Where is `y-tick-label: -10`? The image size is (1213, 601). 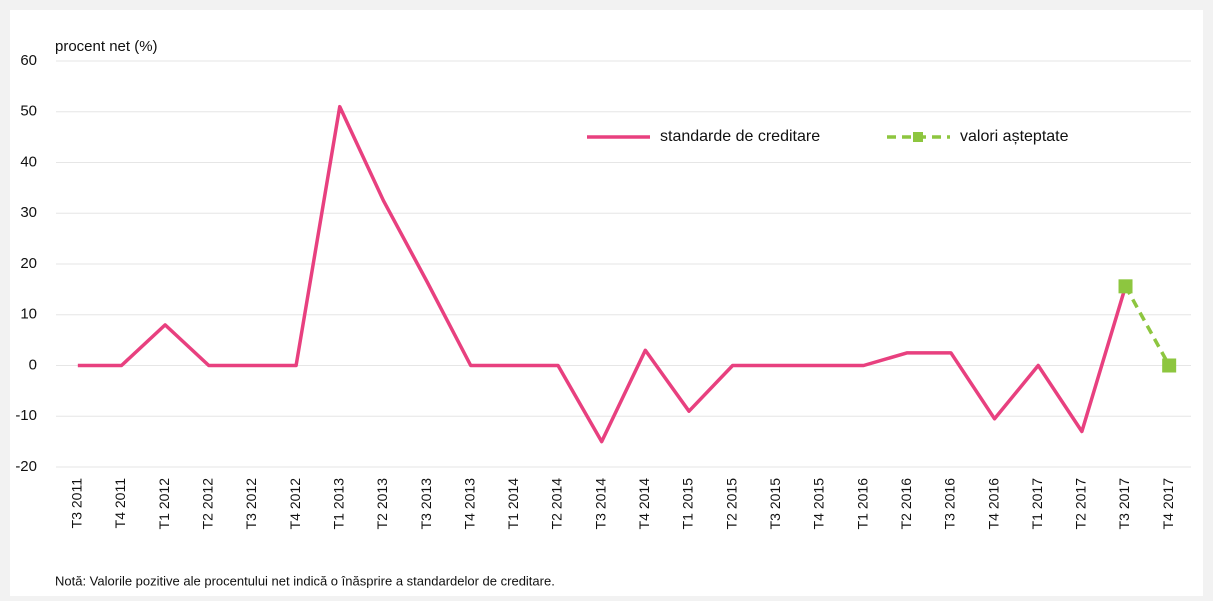
y-tick-label: -10 is located at coordinates (26, 415).